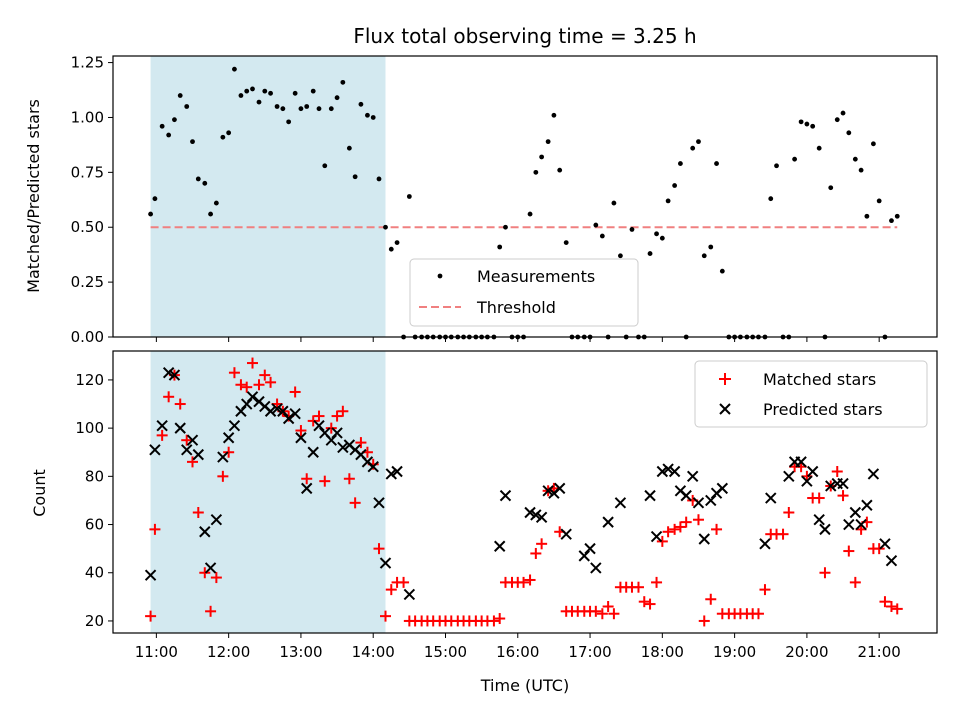 Image resolution: width=960 pixels, height=720 pixels. Describe the element at coordinates (725, 409) in the screenshot. I see `predicted-legend-marker` at that location.